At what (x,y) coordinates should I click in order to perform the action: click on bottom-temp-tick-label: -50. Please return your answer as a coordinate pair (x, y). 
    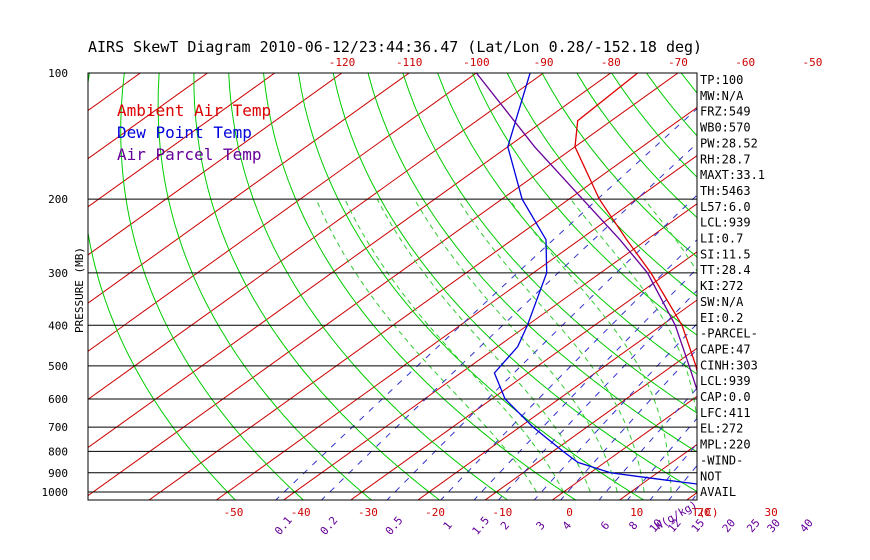
    Looking at the image, I should click on (234, 512).